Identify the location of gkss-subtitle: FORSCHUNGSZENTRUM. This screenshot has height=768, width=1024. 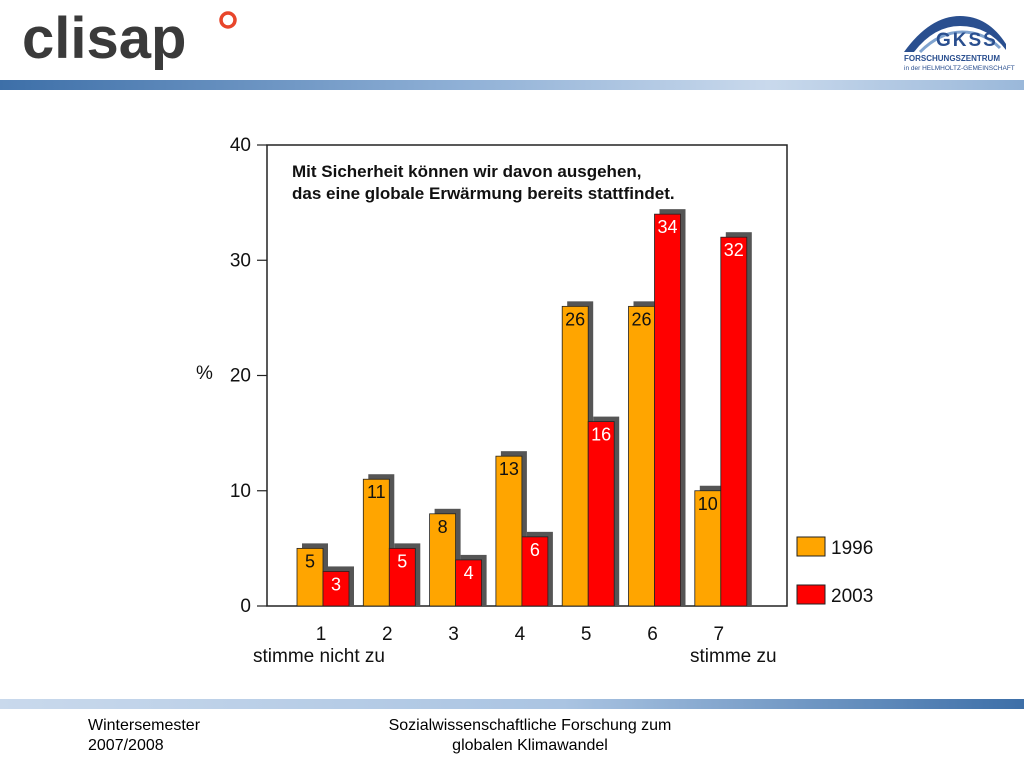
(952, 58).